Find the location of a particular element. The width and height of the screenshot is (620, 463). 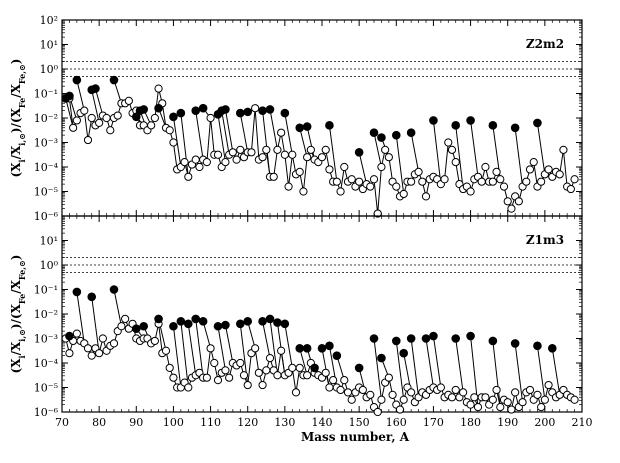

x-tick-label-0: 70 is located at coordinates (62, 422).